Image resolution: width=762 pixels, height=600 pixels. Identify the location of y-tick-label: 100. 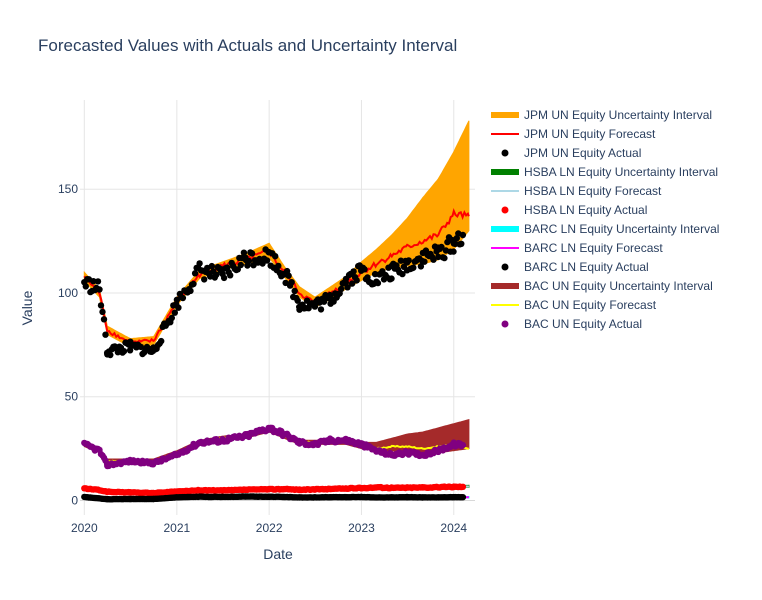
(68, 293).